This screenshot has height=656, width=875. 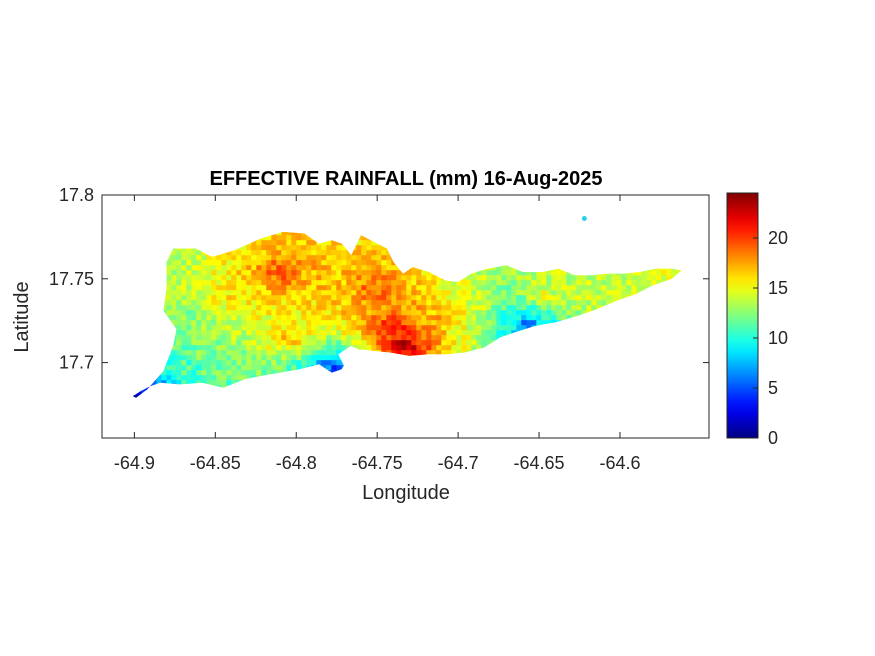 I want to click on salt-pond, so click(x=351, y=356).